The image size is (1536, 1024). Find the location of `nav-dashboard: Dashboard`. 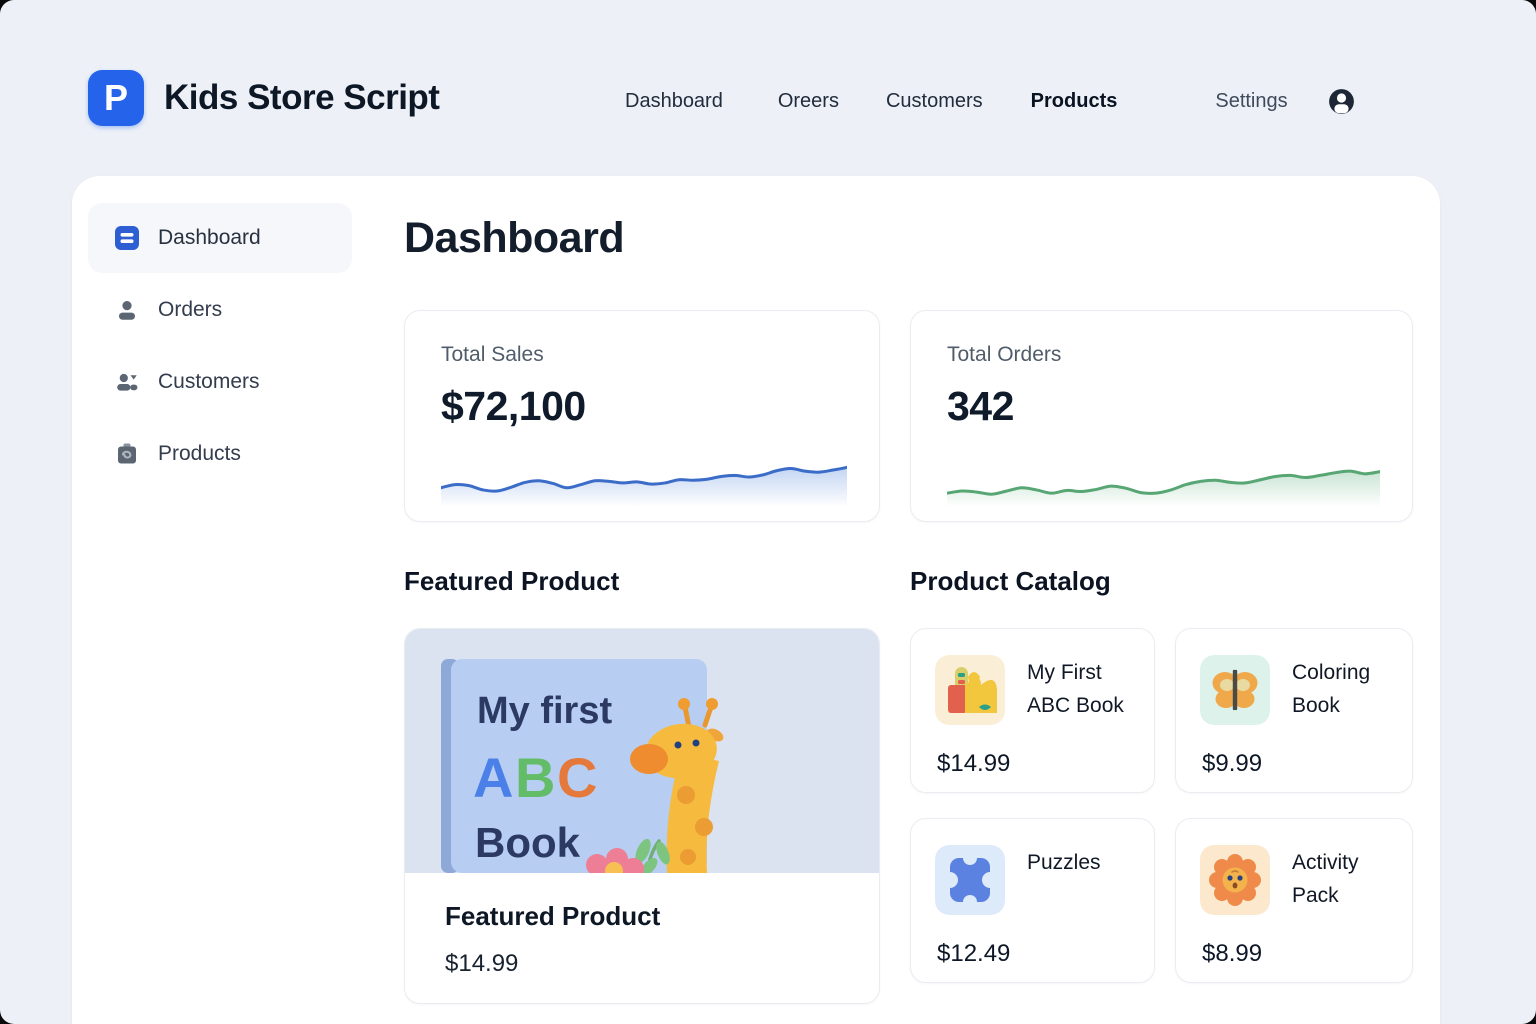

nav-dashboard: Dashboard is located at coordinates (674, 101).